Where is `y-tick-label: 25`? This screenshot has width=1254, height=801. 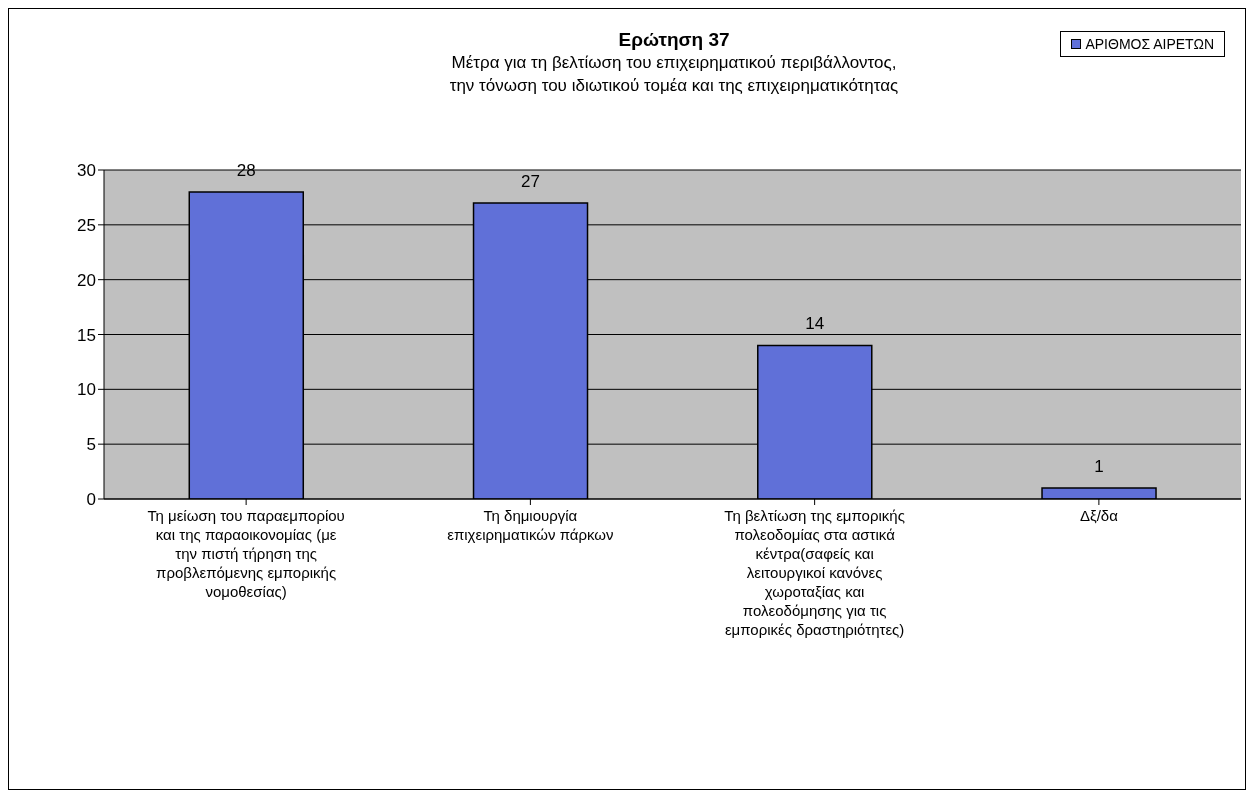 y-tick-label: 25 is located at coordinates (86, 225).